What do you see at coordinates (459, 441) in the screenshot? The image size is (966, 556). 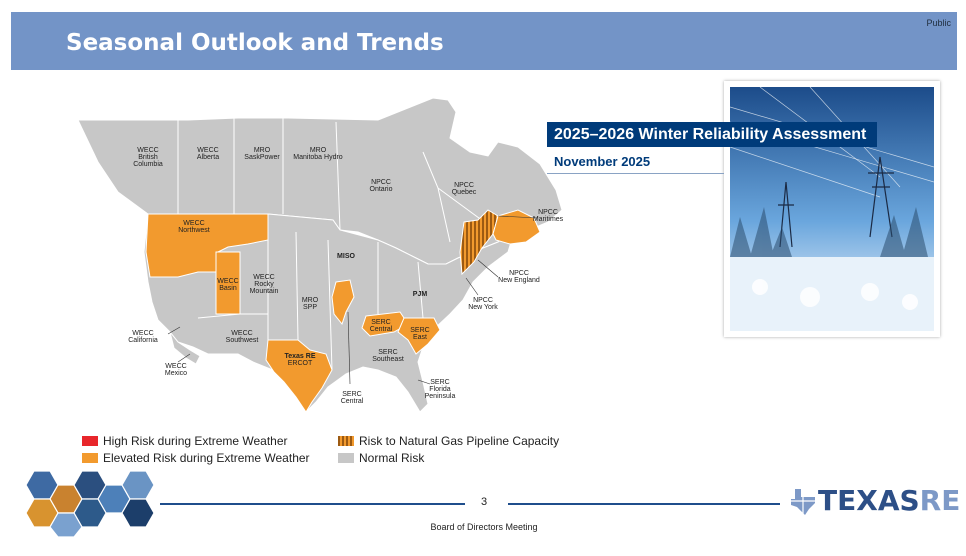 I see `legend-gas-label: Risk to Natural Gas Pipeline Capacity` at bounding box center [459, 441].